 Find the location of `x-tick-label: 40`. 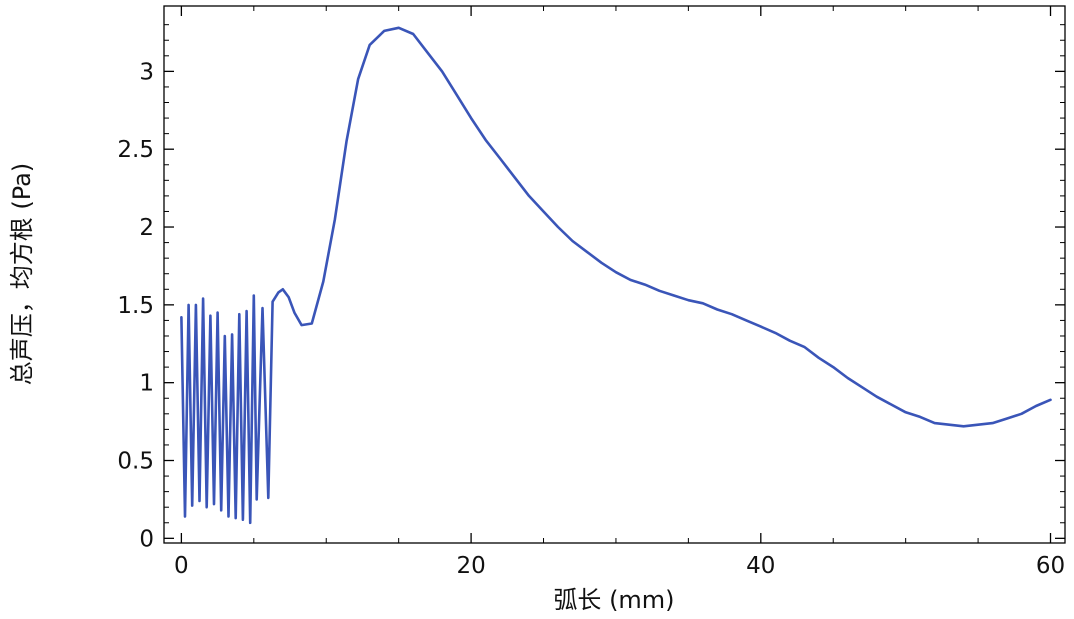

x-tick-label: 40 is located at coordinates (760, 566).